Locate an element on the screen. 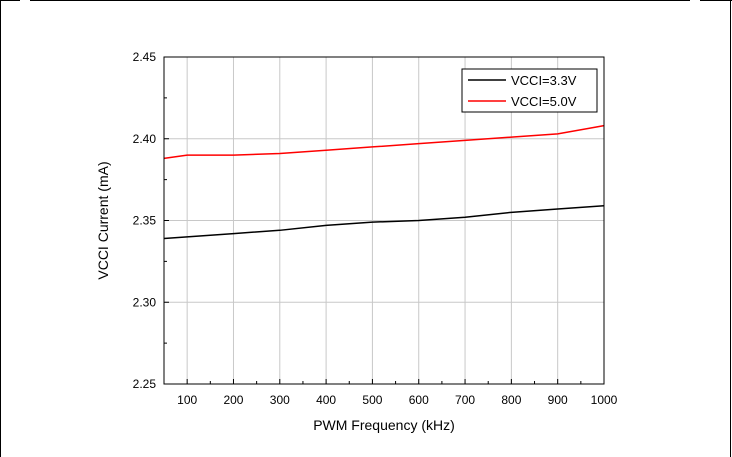 The image size is (732, 457). legend-label: VCCI=5.0V is located at coordinates (544, 101).